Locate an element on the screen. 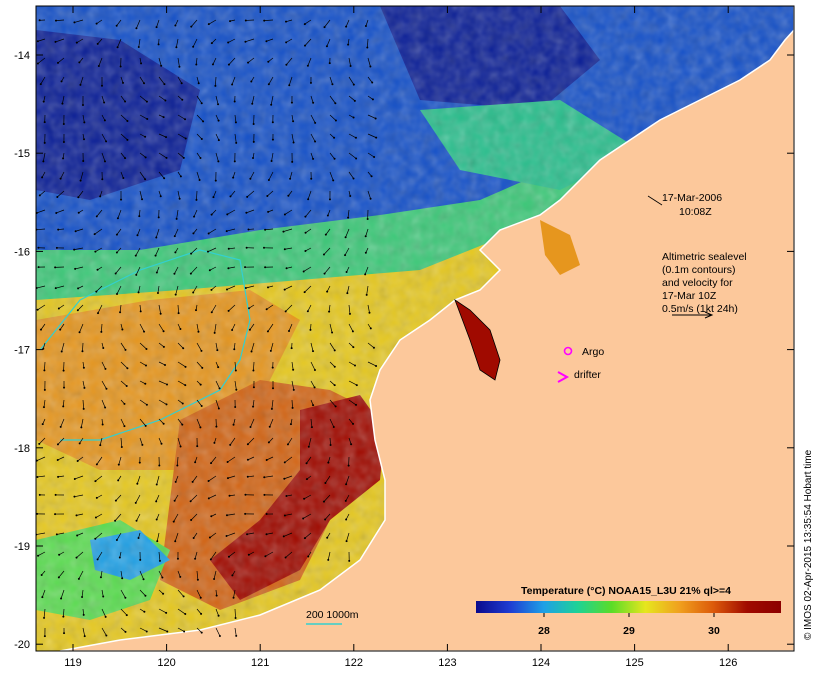 This screenshot has height=680, width=820. altimetry-line4: 17-Mar 10Z is located at coordinates (689, 296).